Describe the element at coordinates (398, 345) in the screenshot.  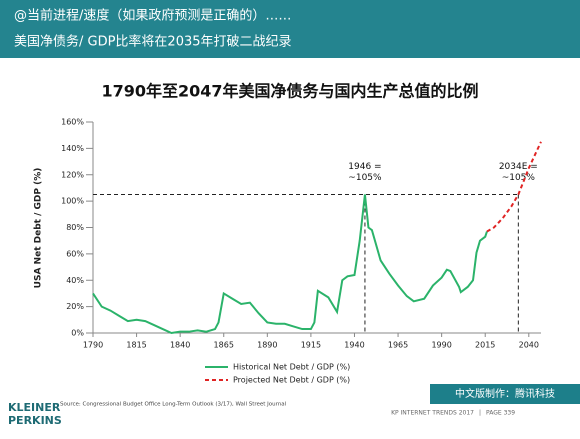
I see `x-tick-label: 1965` at that location.